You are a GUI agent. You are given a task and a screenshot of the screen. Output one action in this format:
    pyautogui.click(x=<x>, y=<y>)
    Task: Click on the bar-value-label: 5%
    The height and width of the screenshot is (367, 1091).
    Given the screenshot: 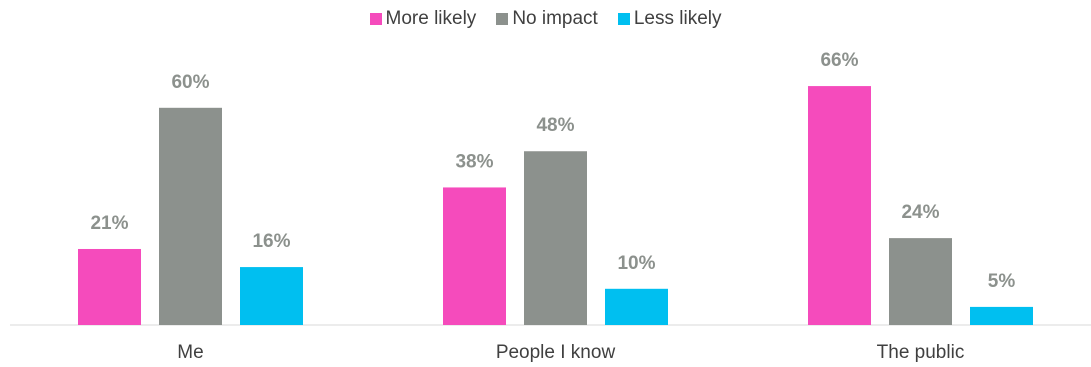 What is the action you would take?
    pyautogui.click(x=1002, y=281)
    